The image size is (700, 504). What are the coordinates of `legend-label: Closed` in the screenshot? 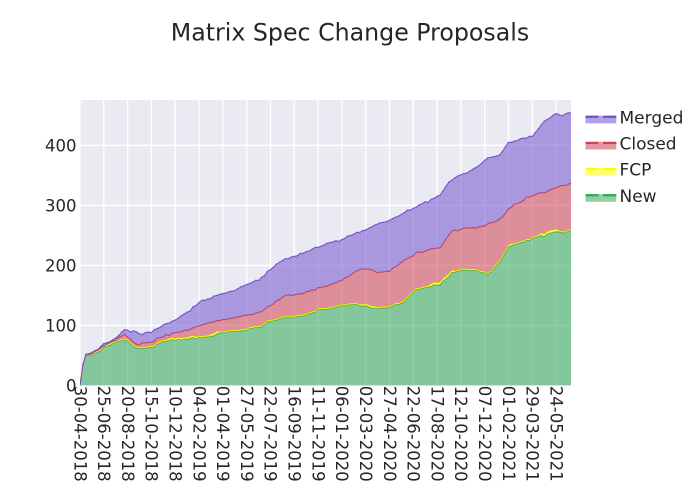 It's located at (648, 144).